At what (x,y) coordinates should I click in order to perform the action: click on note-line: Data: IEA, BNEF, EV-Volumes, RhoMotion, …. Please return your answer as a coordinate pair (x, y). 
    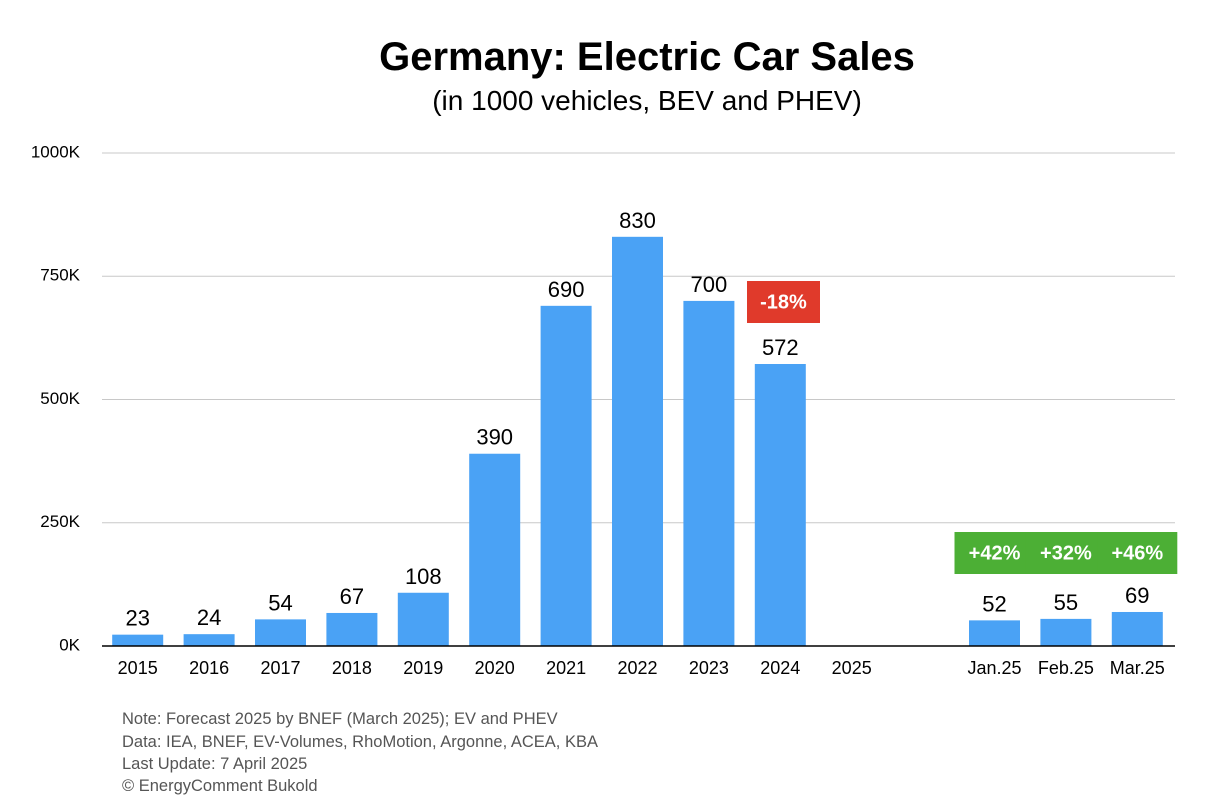
    Looking at the image, I should click on (360, 742).